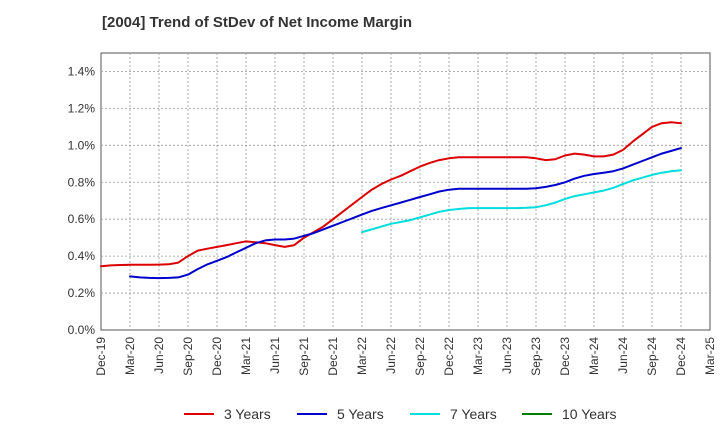  I want to click on x-tick-label: Mar-25, so click(710, 356).